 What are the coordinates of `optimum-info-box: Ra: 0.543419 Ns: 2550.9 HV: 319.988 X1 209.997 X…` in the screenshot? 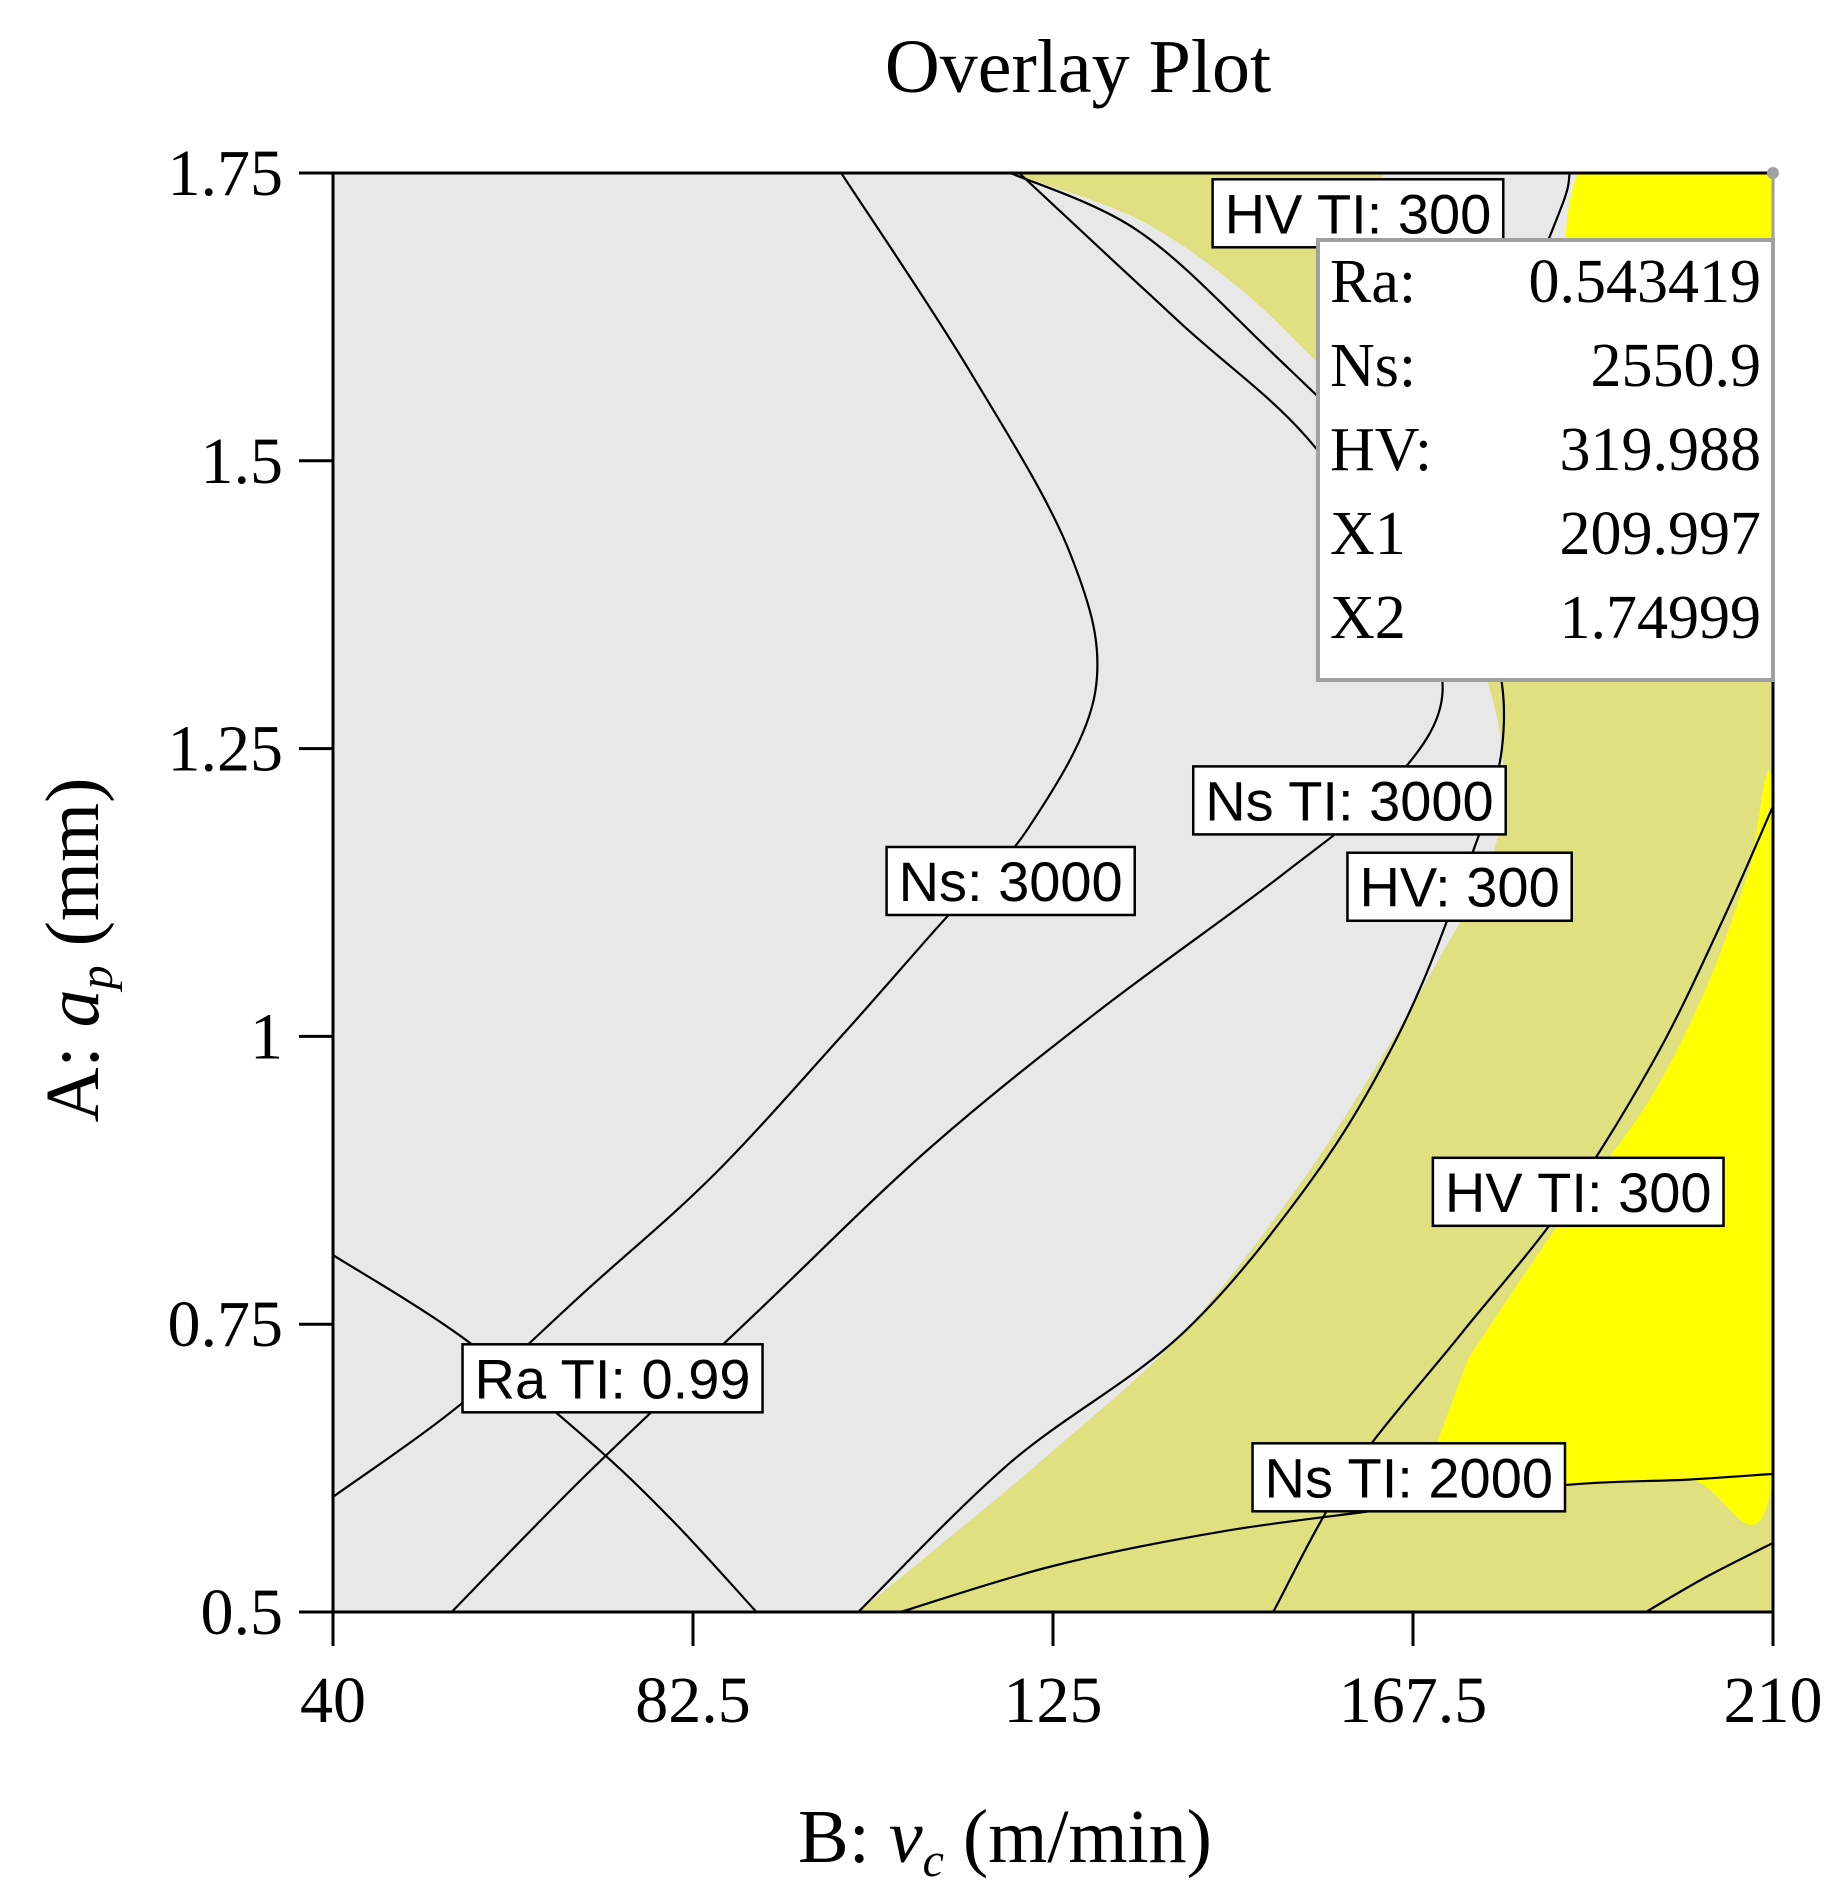 It's located at (1545, 427).